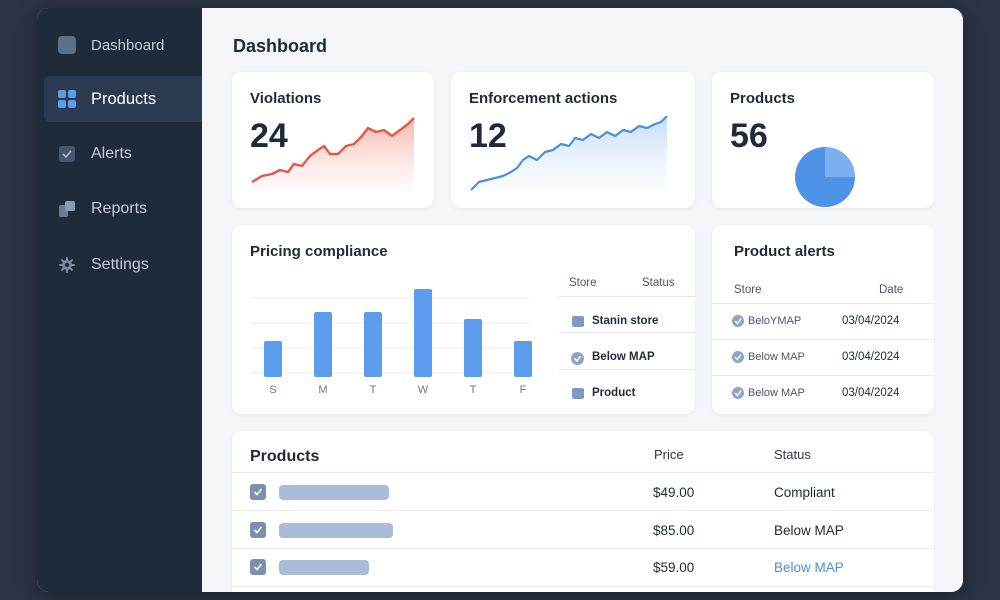  I want to click on product-status: Below MAP, so click(809, 530).